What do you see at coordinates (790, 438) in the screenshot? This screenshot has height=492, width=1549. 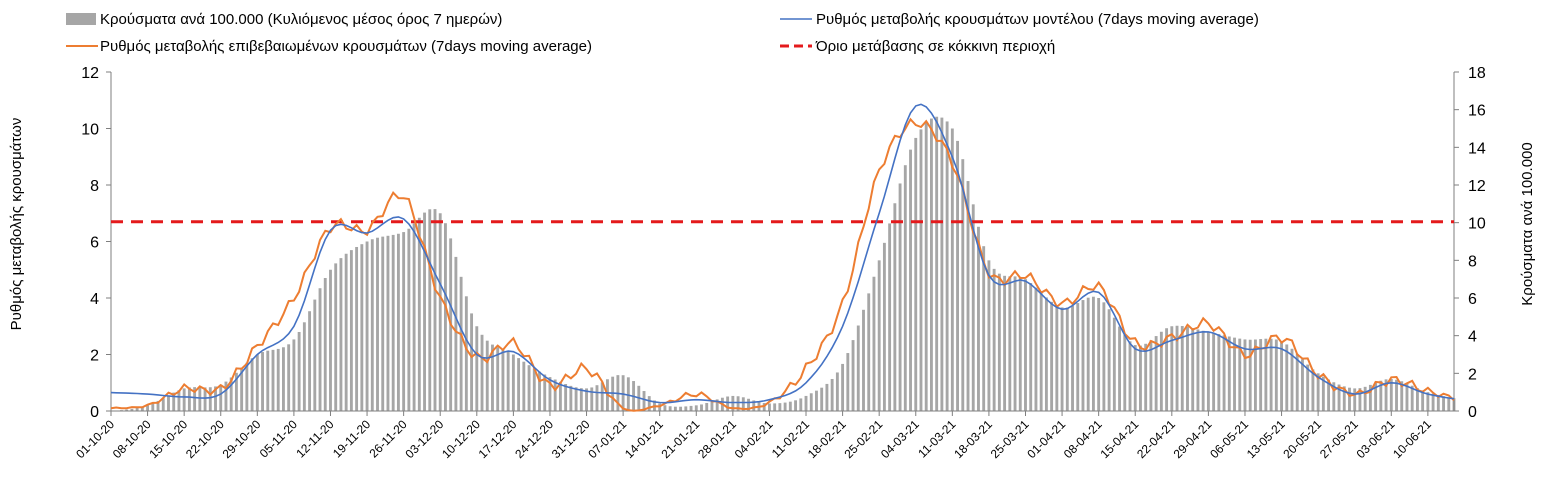 I see `x-tick-label: 11-02-21` at bounding box center [790, 438].